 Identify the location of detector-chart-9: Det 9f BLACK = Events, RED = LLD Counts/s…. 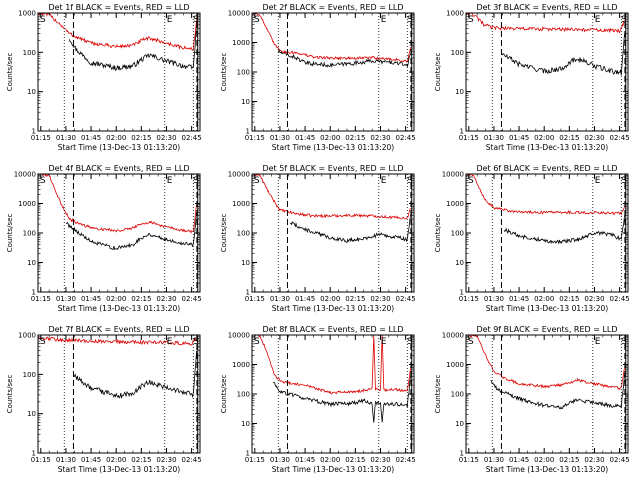
(532, 399).